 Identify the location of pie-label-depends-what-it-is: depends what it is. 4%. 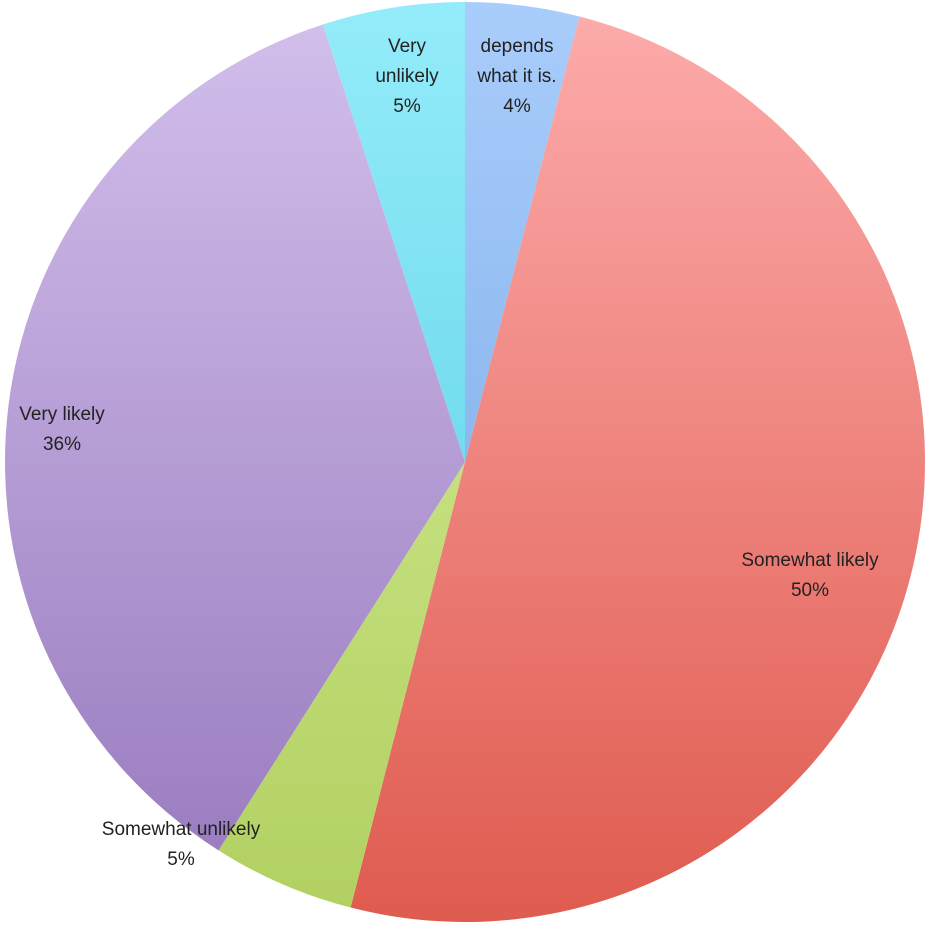
(516, 76).